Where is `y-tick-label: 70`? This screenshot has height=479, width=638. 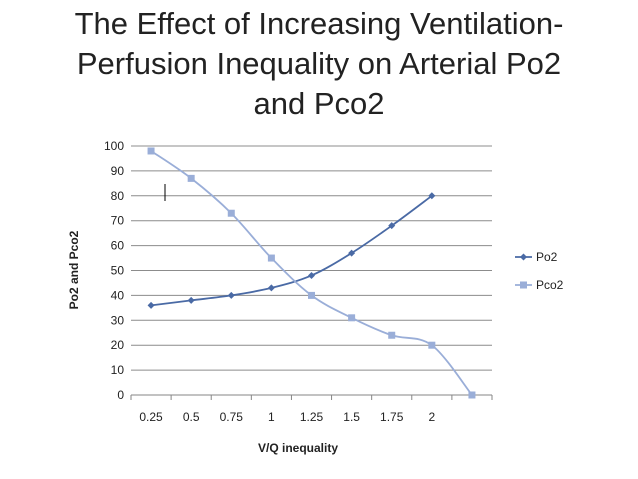
y-tick-label: 70 is located at coordinates (118, 221).